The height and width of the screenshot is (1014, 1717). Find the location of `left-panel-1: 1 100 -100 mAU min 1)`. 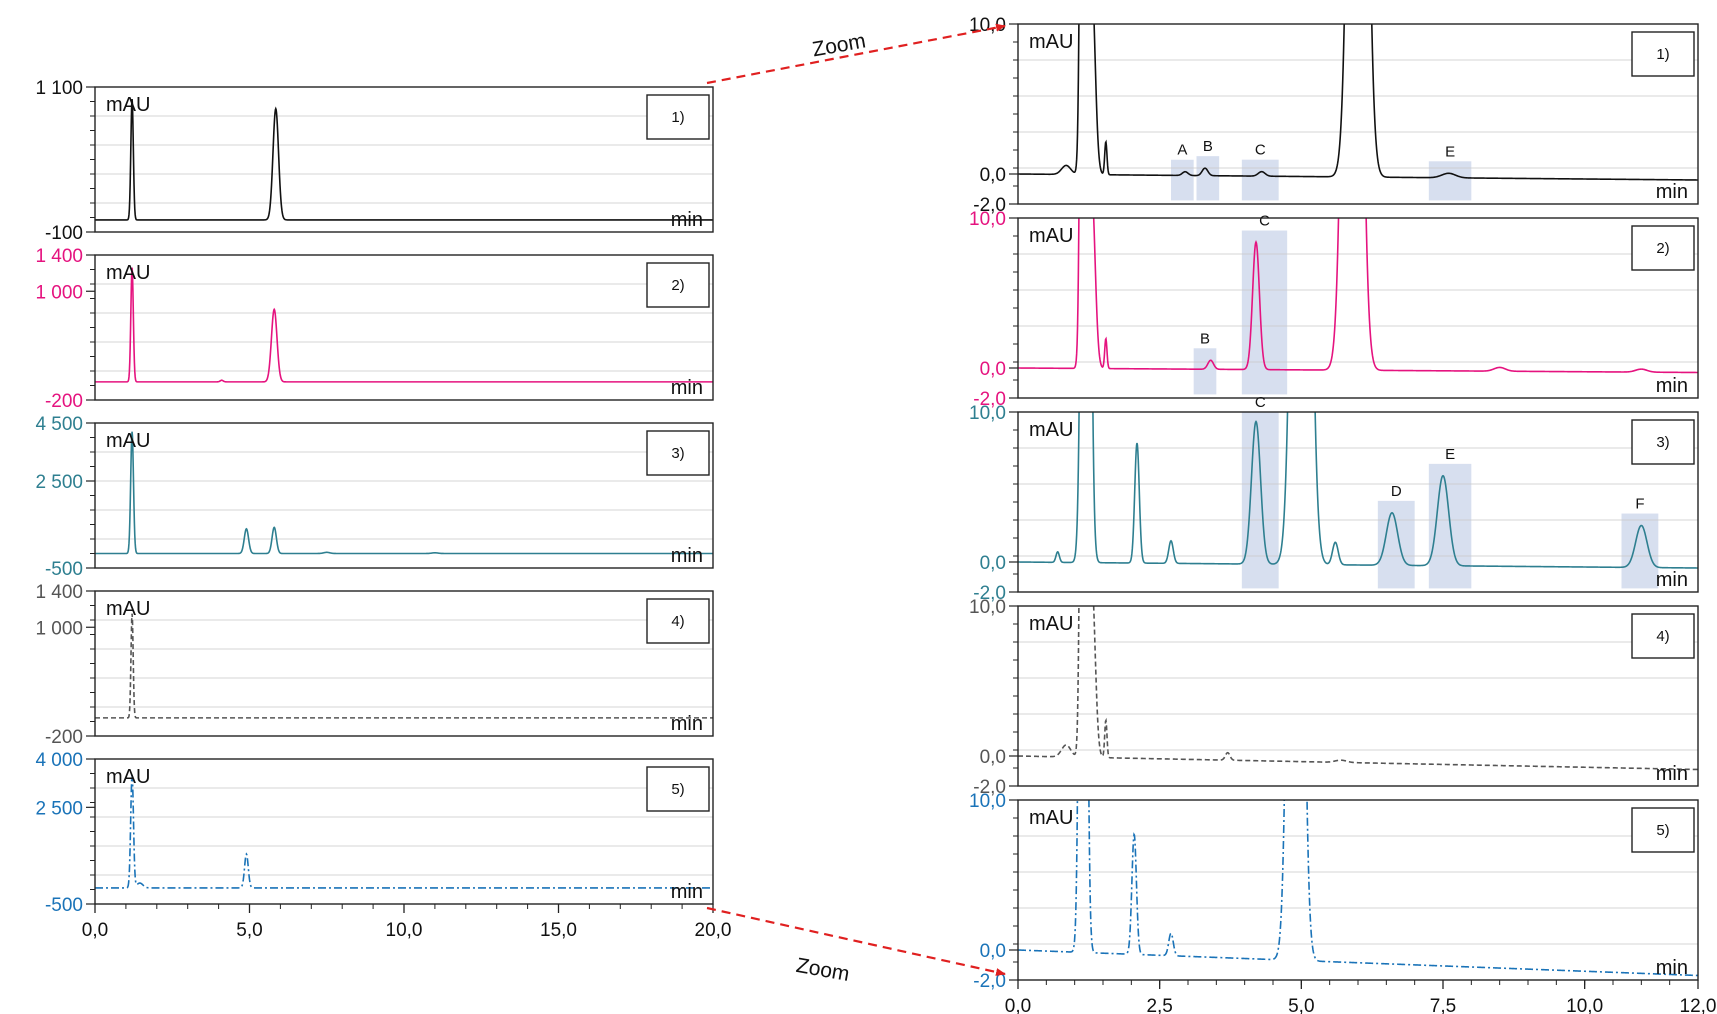

left-panel-1: 1 100 -100 mAU min 1) is located at coordinates (374, 161).